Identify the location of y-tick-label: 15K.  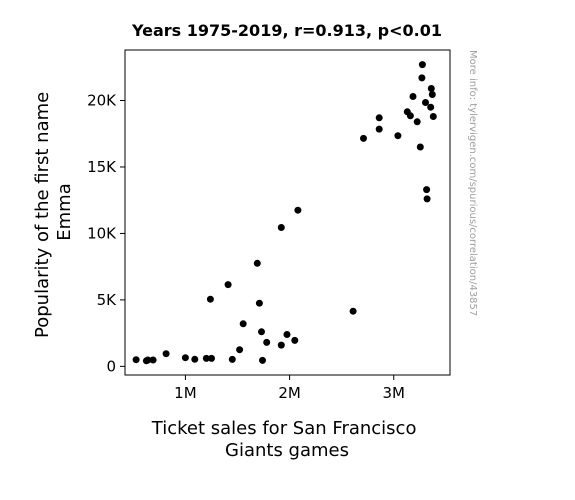
(102, 167).